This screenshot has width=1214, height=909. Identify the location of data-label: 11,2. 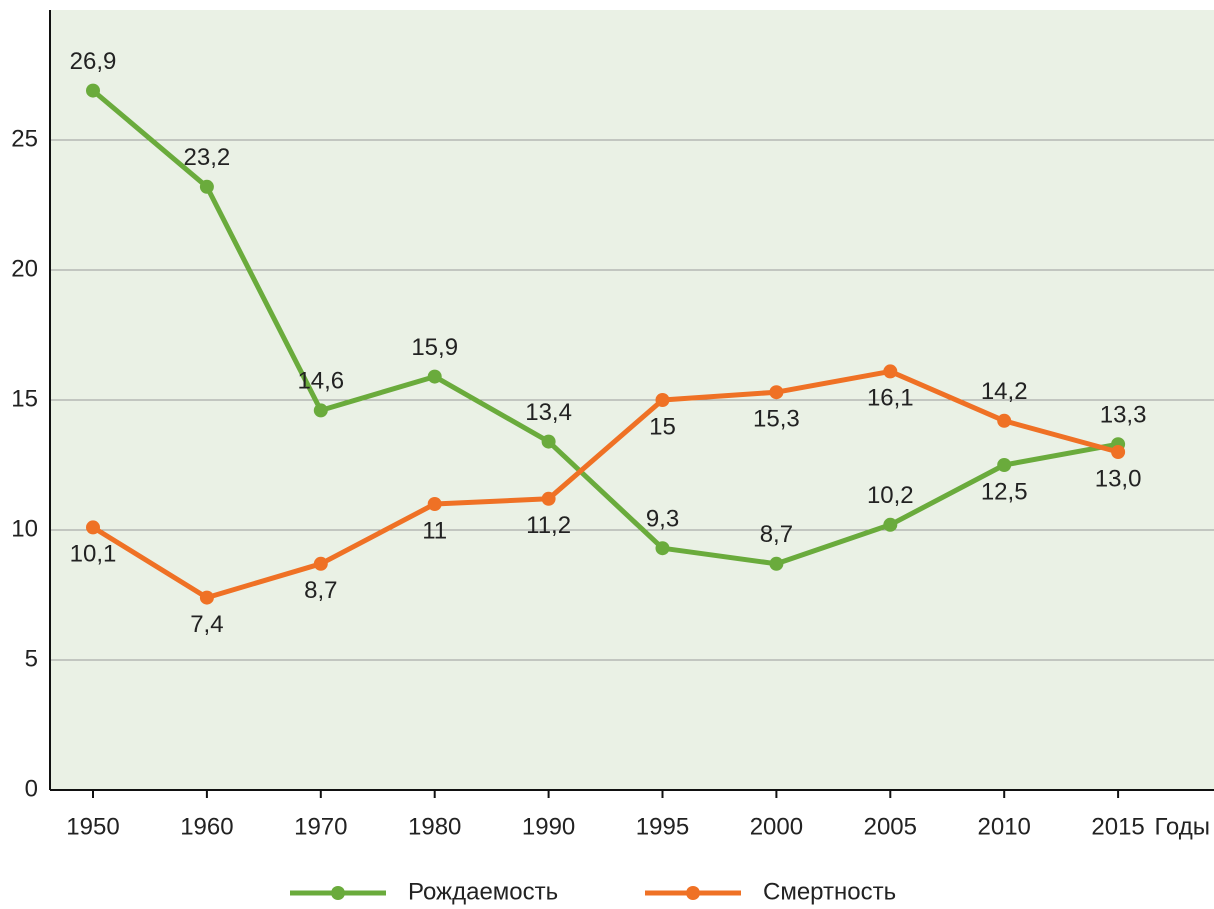
(548, 525).